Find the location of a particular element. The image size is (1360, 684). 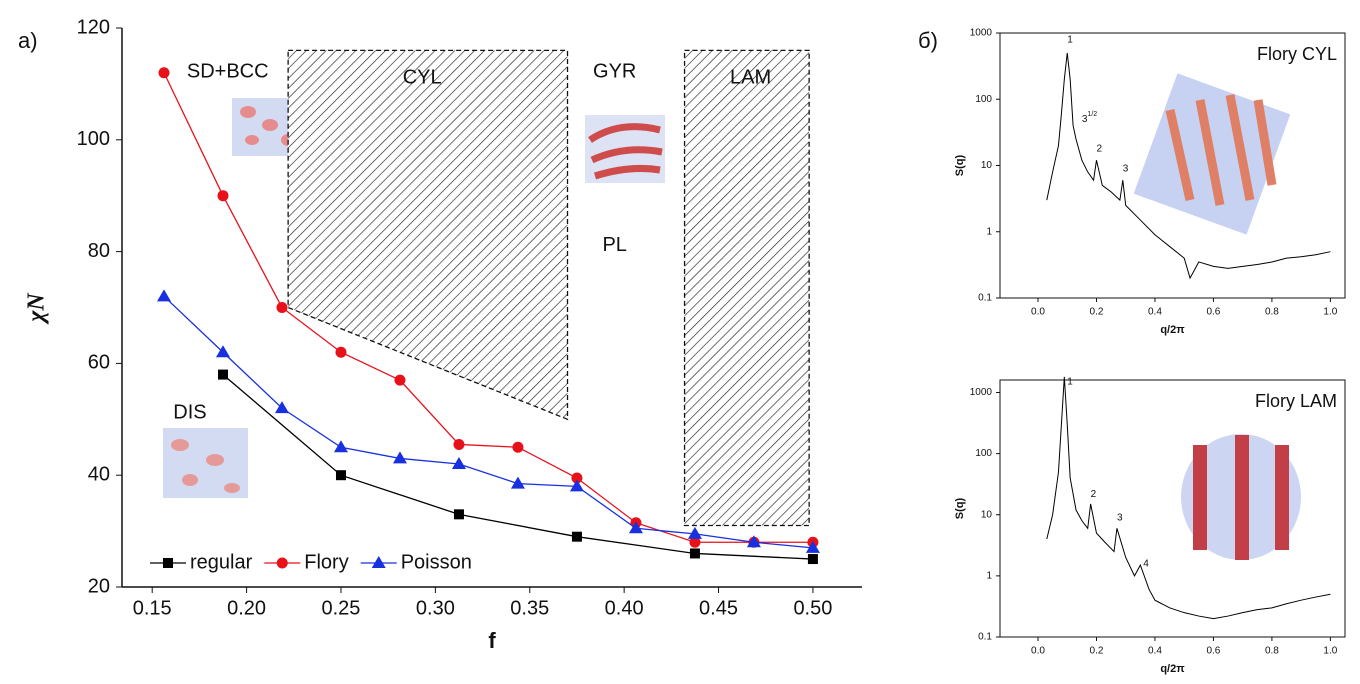

x-axis-label: f is located at coordinates (492, 640).